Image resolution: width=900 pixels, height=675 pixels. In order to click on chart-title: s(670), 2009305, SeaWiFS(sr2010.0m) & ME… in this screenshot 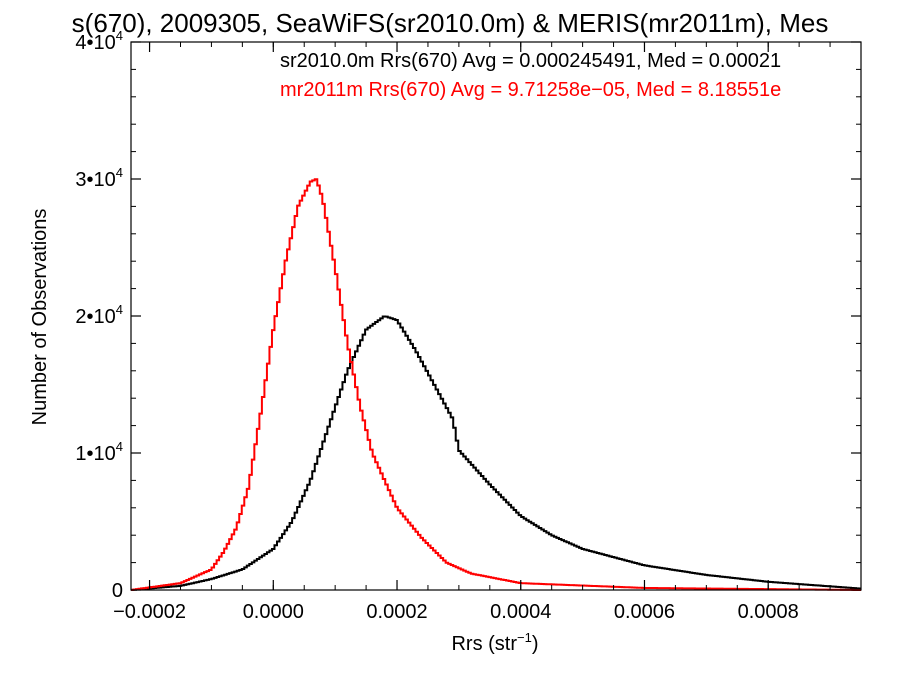, I will do `click(450, 23)`.